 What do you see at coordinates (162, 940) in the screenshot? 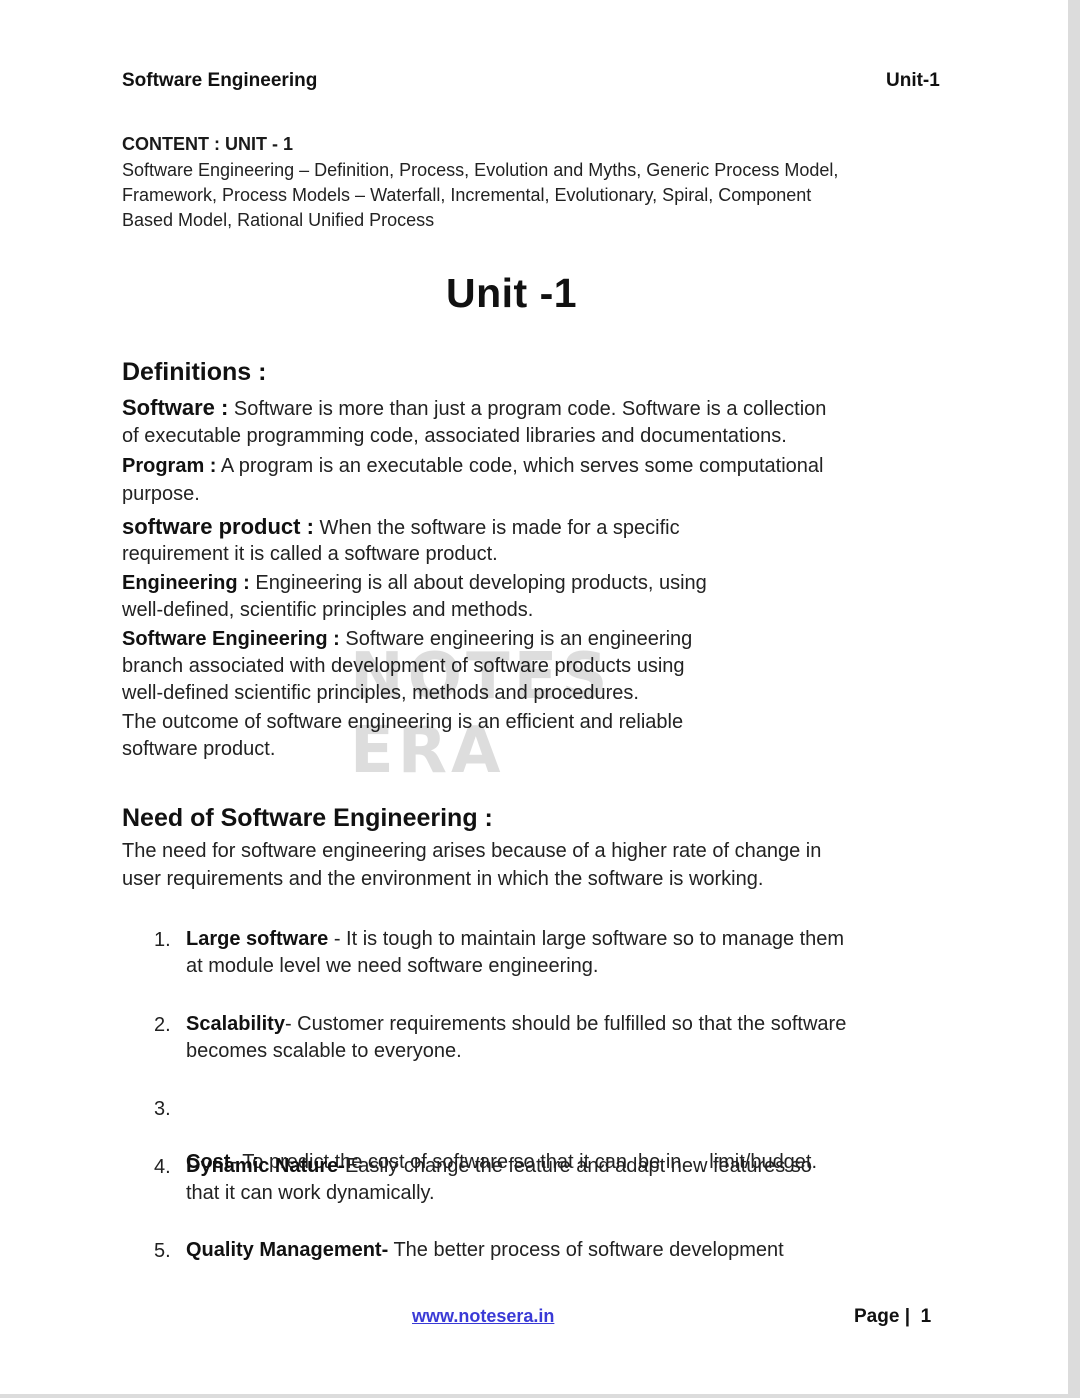
I see `list-number: 1.` at bounding box center [162, 940].